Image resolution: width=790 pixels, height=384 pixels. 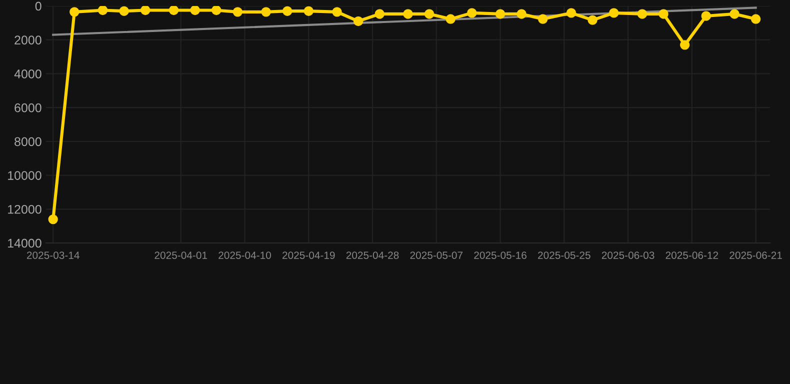 What do you see at coordinates (28, 74) in the screenshot?
I see `y-tick-label: 4000` at bounding box center [28, 74].